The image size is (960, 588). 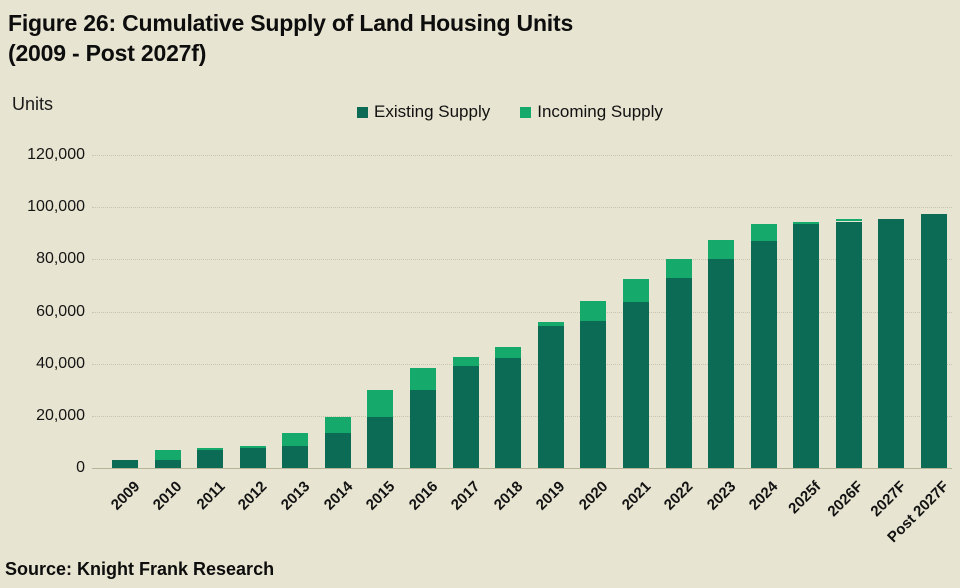 I want to click on bar-2021-existing, so click(x=635, y=385).